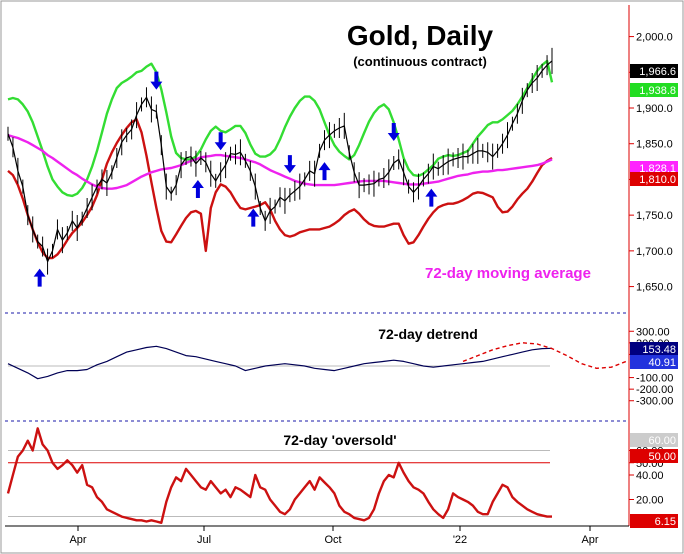 The image size is (684, 554). What do you see at coordinates (650, 501) in the screenshot?
I see `y-tick-label: 20.00` at bounding box center [650, 501].